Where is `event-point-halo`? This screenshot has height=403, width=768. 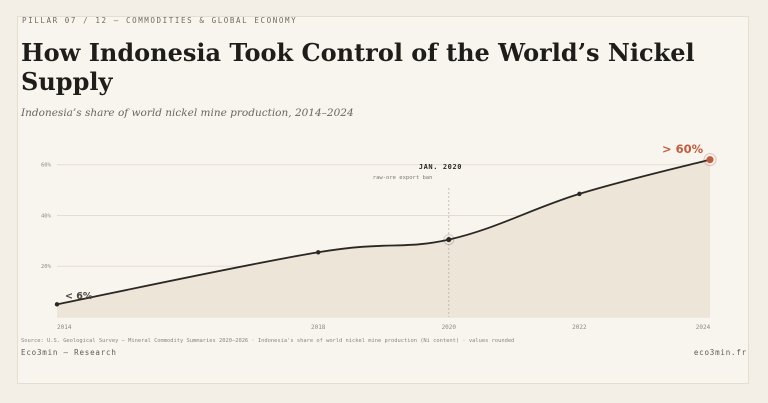
event-point-halo is located at coordinates (449, 240).